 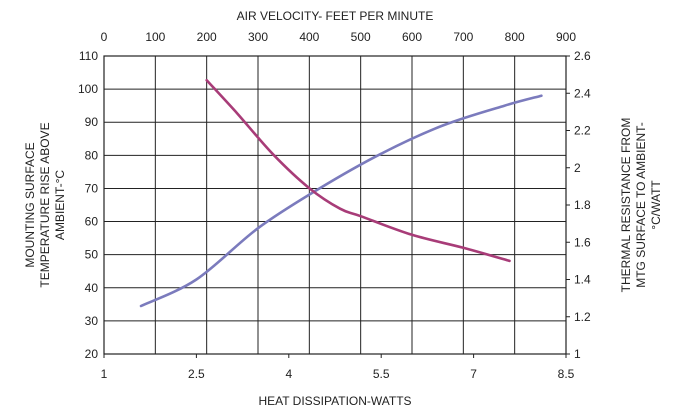 I want to click on left-axis-title-line-2: TEMPERATURE RISE ABOVE, so click(x=45, y=204).